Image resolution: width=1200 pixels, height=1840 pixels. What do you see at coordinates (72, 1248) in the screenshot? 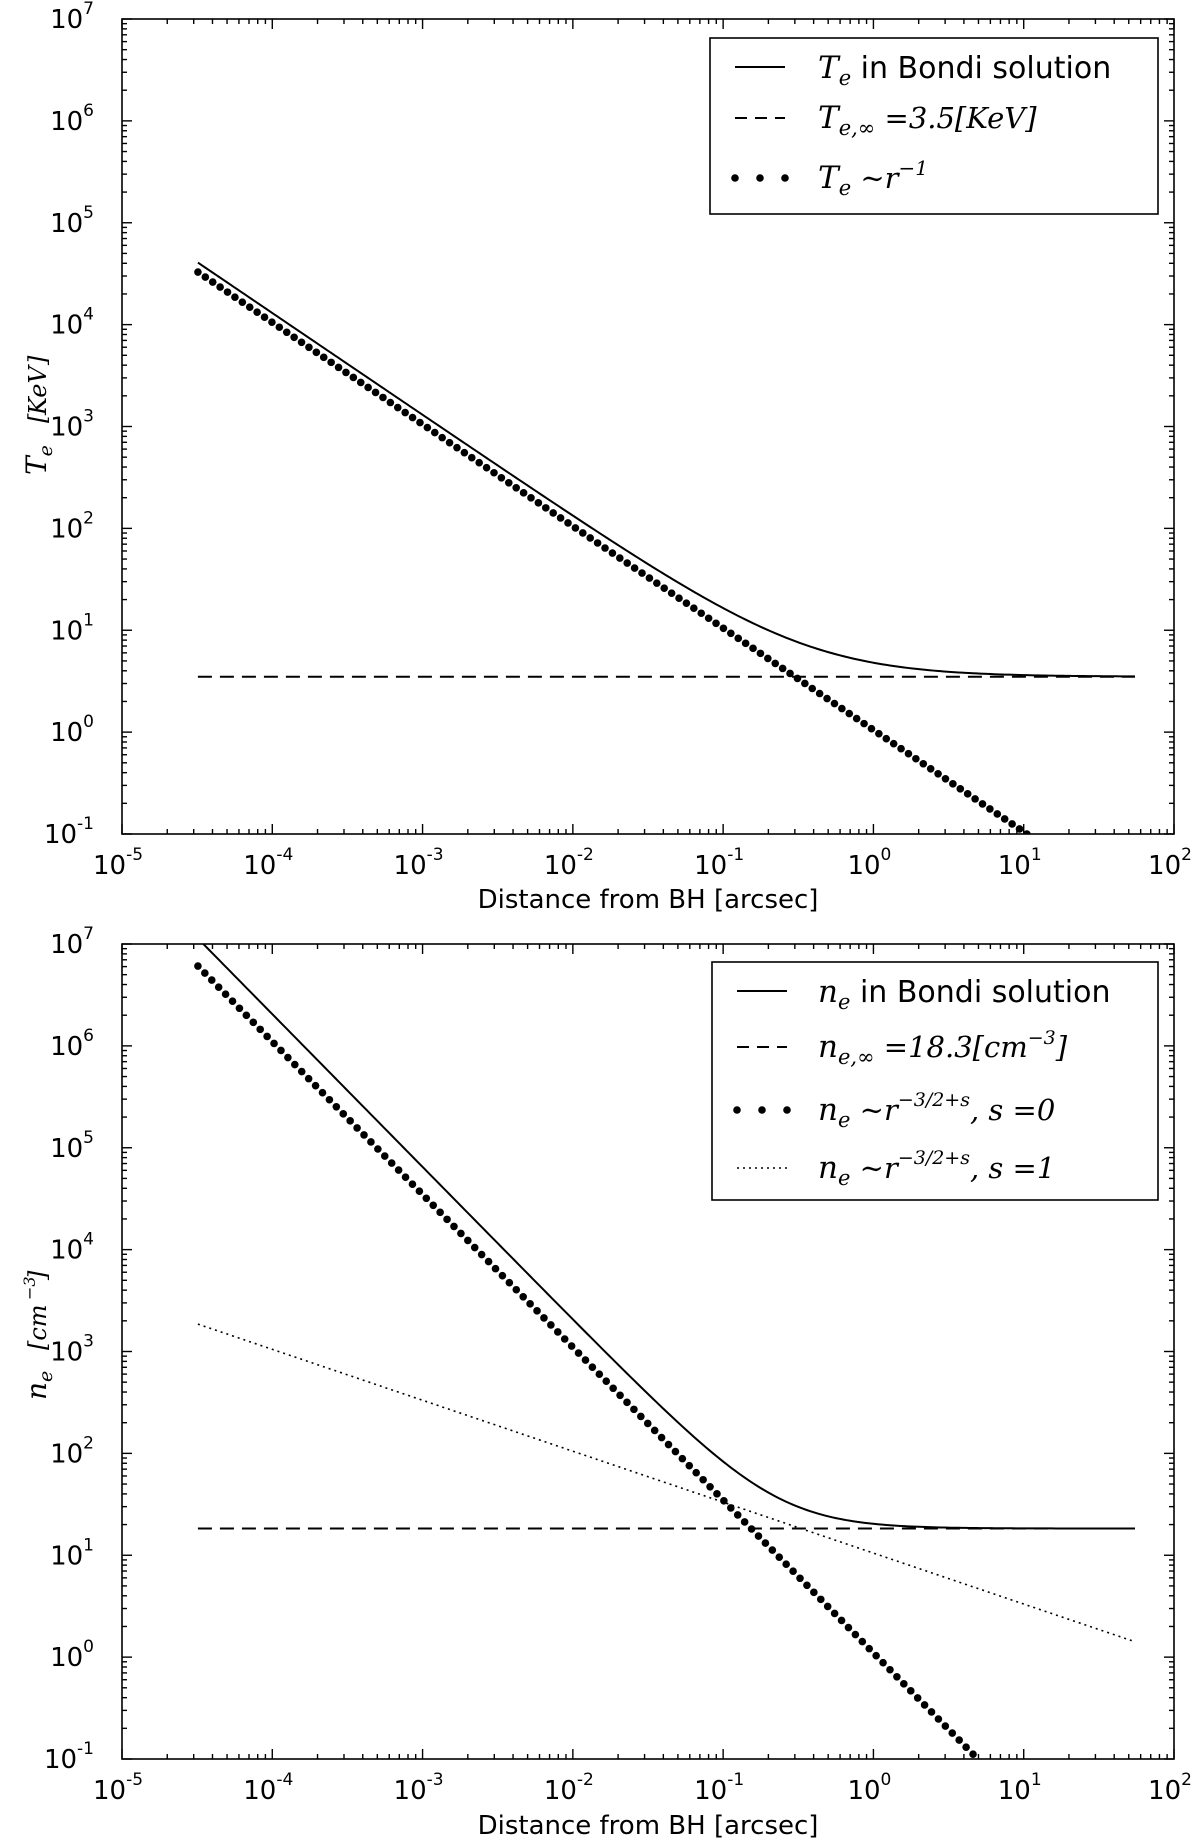
I see `y-tick-label: 10⁴` at bounding box center [72, 1248].